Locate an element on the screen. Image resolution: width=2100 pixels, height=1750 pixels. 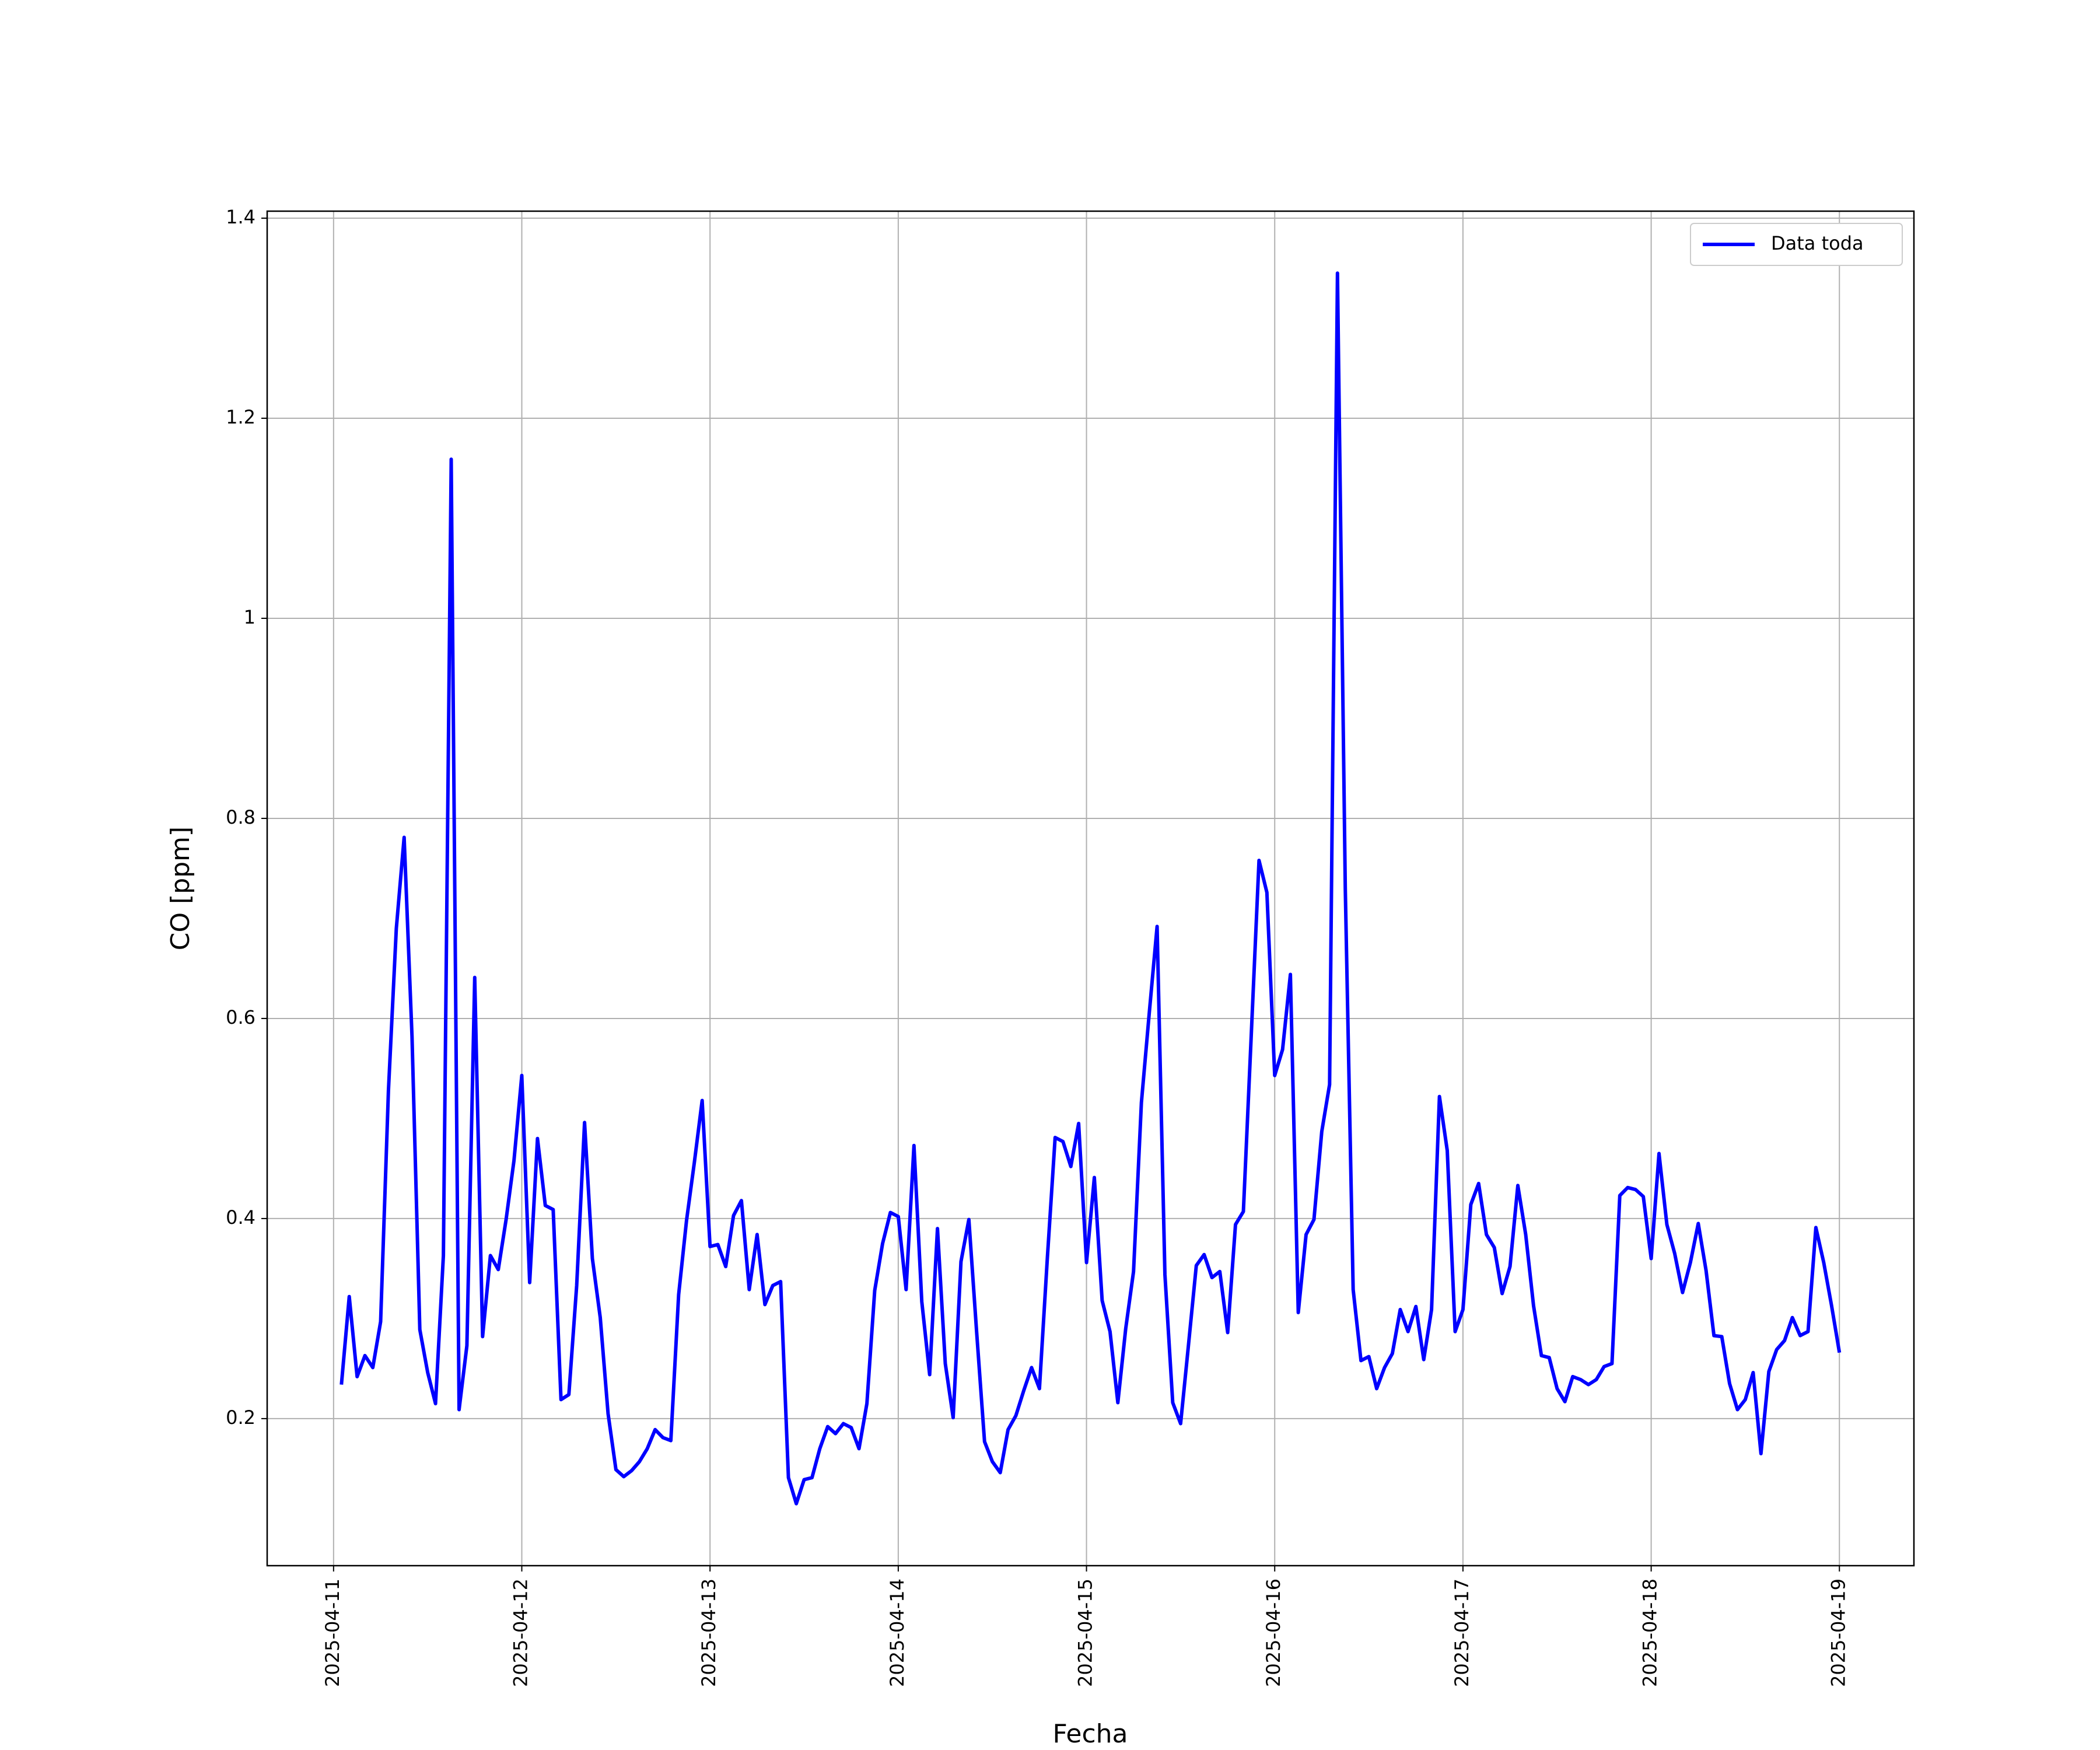
x-tick-label: 2025-04-11 is located at coordinates (332, 1632).